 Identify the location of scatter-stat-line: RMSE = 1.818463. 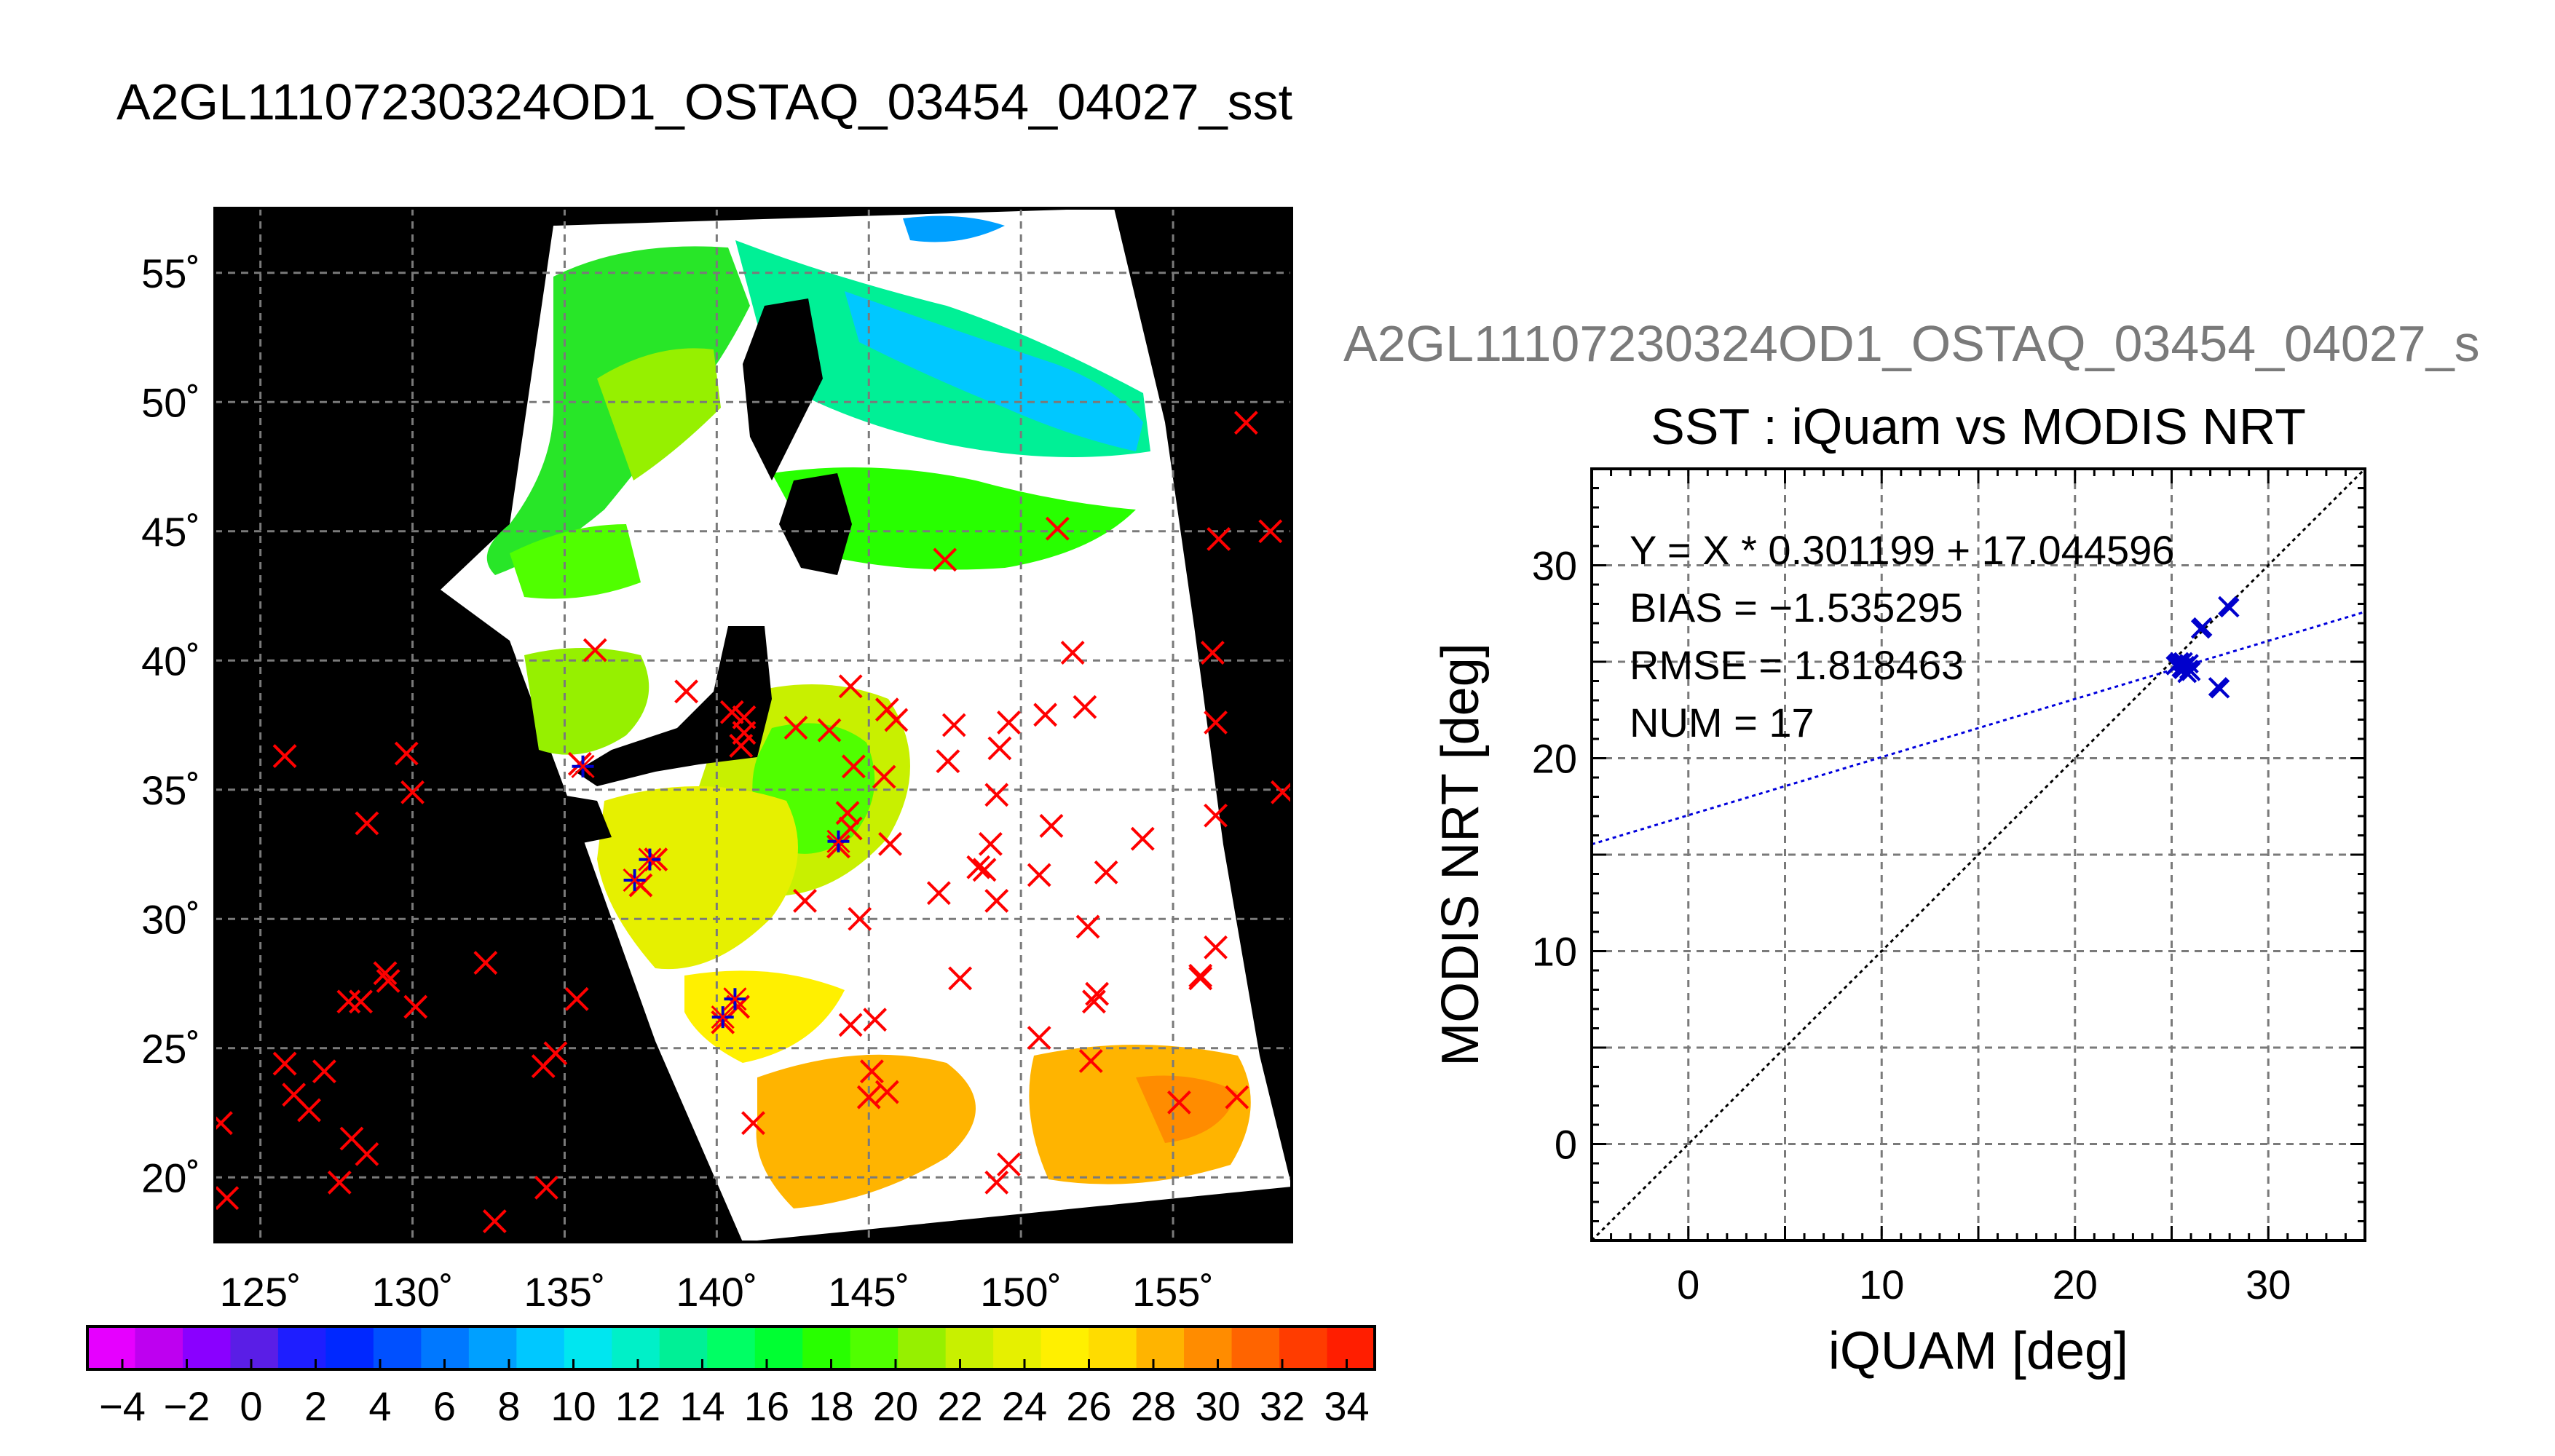
(1797, 665).